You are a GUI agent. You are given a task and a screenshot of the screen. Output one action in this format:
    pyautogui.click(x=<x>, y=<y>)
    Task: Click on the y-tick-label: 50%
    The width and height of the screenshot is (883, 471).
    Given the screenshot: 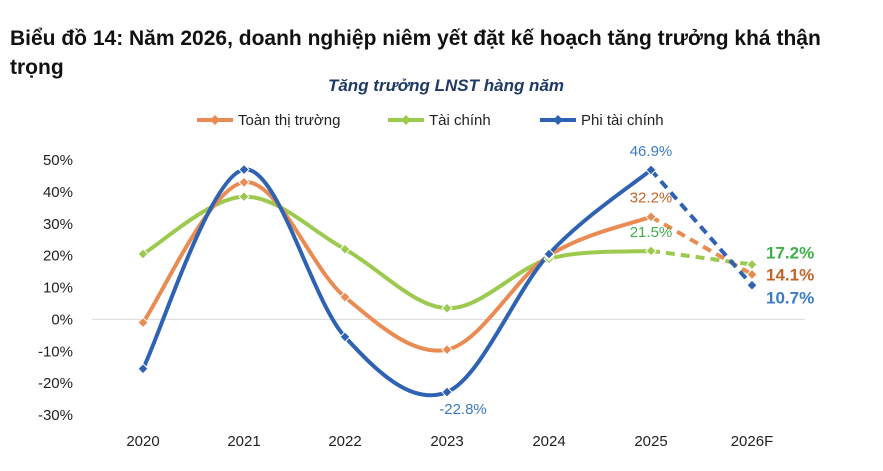 What is the action you would take?
    pyautogui.click(x=58, y=160)
    